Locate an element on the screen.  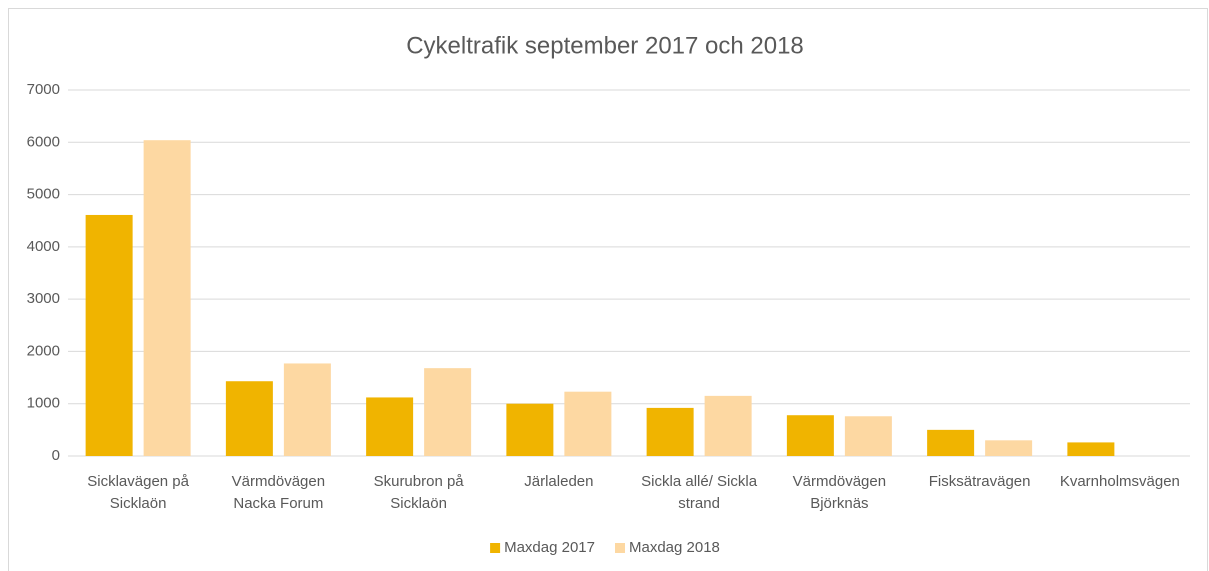
y-tick-label: 1000 is located at coordinates (43, 403).